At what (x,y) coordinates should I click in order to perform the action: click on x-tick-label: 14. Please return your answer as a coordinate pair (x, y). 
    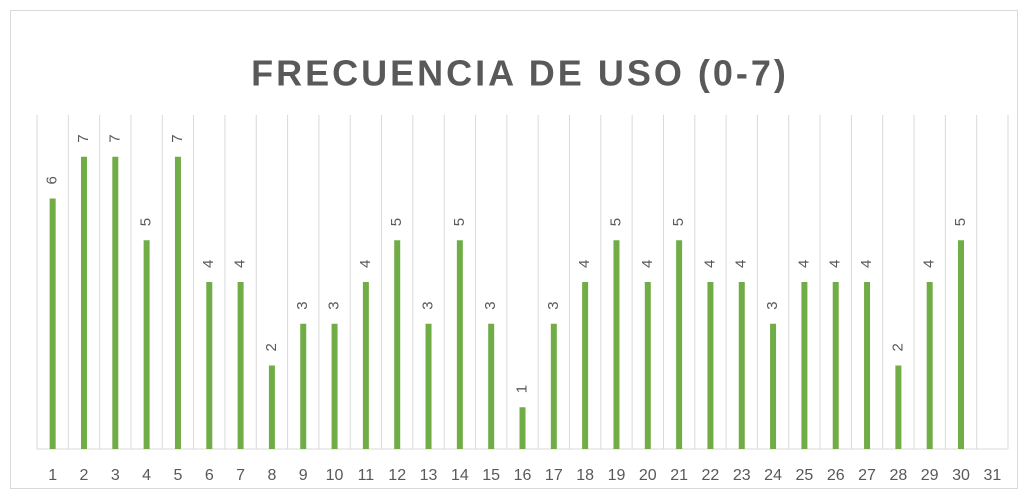
    Looking at the image, I should click on (460, 475).